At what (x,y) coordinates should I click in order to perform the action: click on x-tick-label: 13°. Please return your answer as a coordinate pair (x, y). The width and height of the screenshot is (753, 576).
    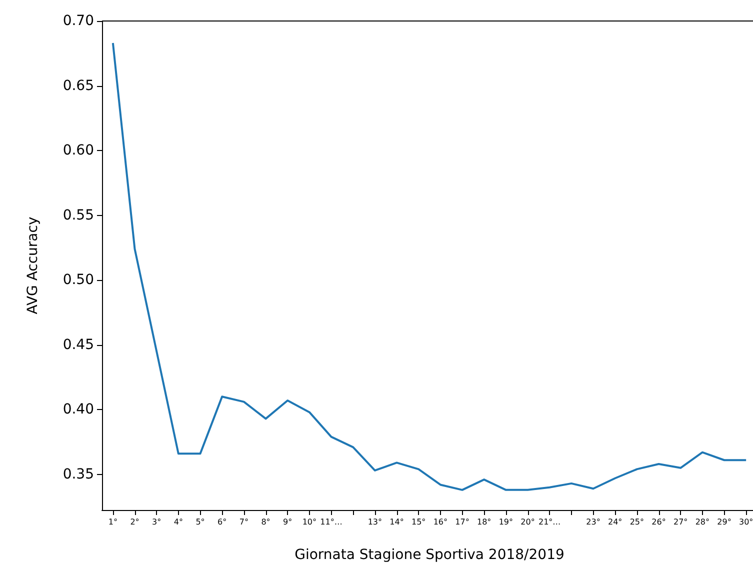
    Looking at the image, I should click on (375, 522).